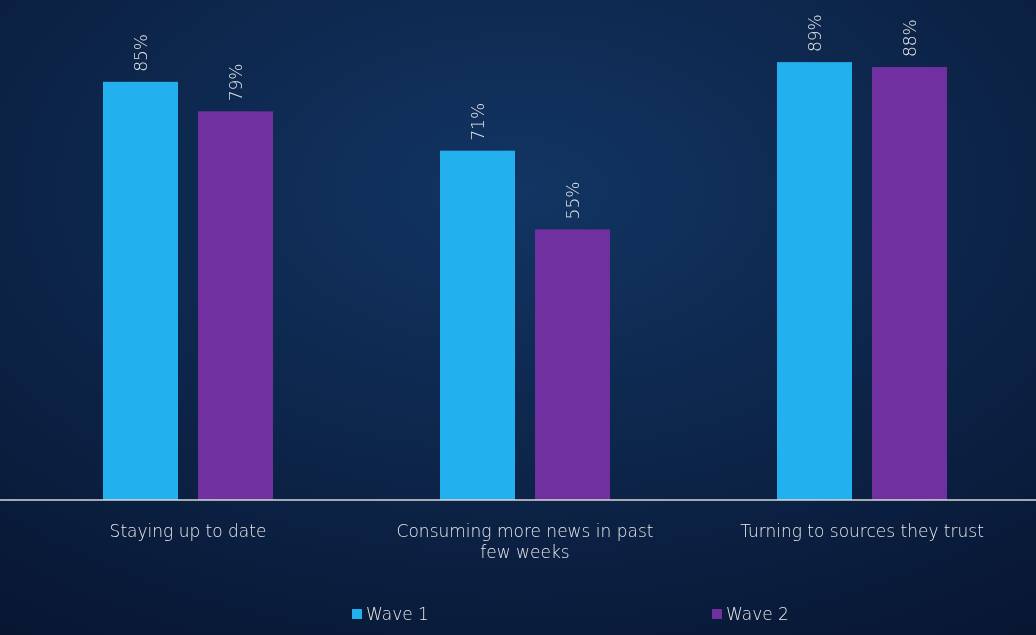  I want to click on x-tick-label: Consuming more news in past few weeks, so click(525, 541).